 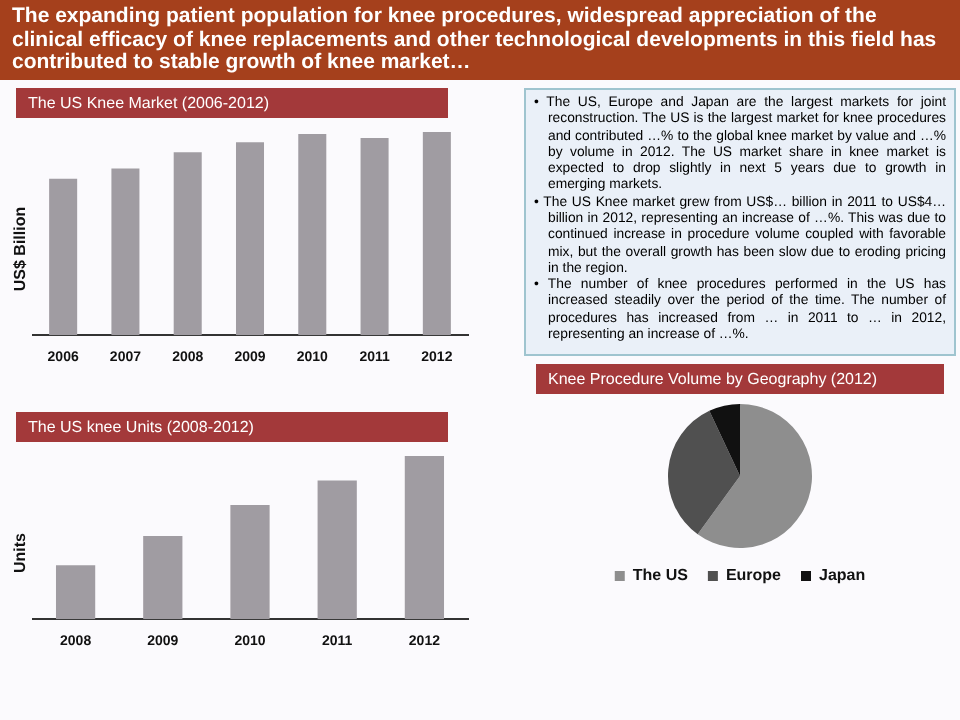 What do you see at coordinates (754, 575) in the screenshot?
I see `legend-label: Europe` at bounding box center [754, 575].